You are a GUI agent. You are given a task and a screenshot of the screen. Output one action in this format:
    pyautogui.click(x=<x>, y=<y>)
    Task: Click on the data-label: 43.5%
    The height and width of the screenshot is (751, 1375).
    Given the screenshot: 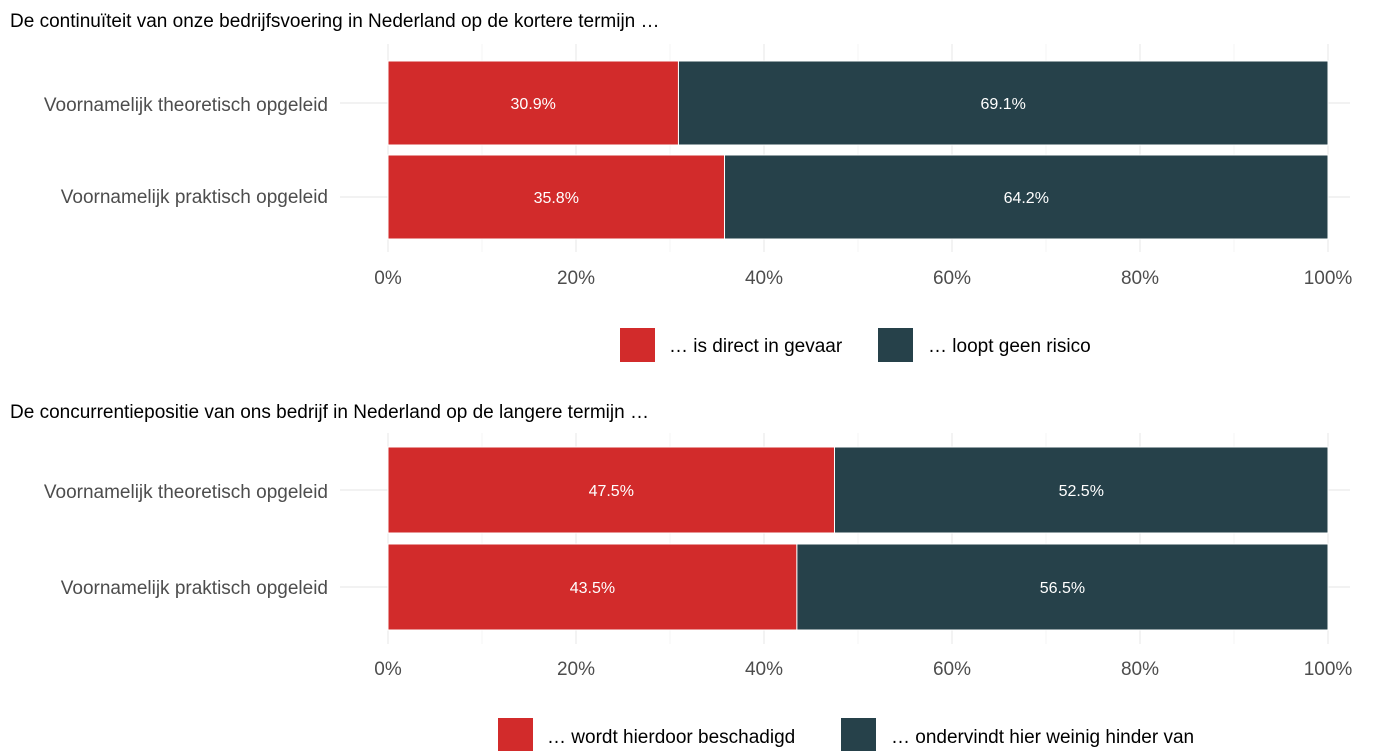 What is the action you would take?
    pyautogui.click(x=592, y=588)
    